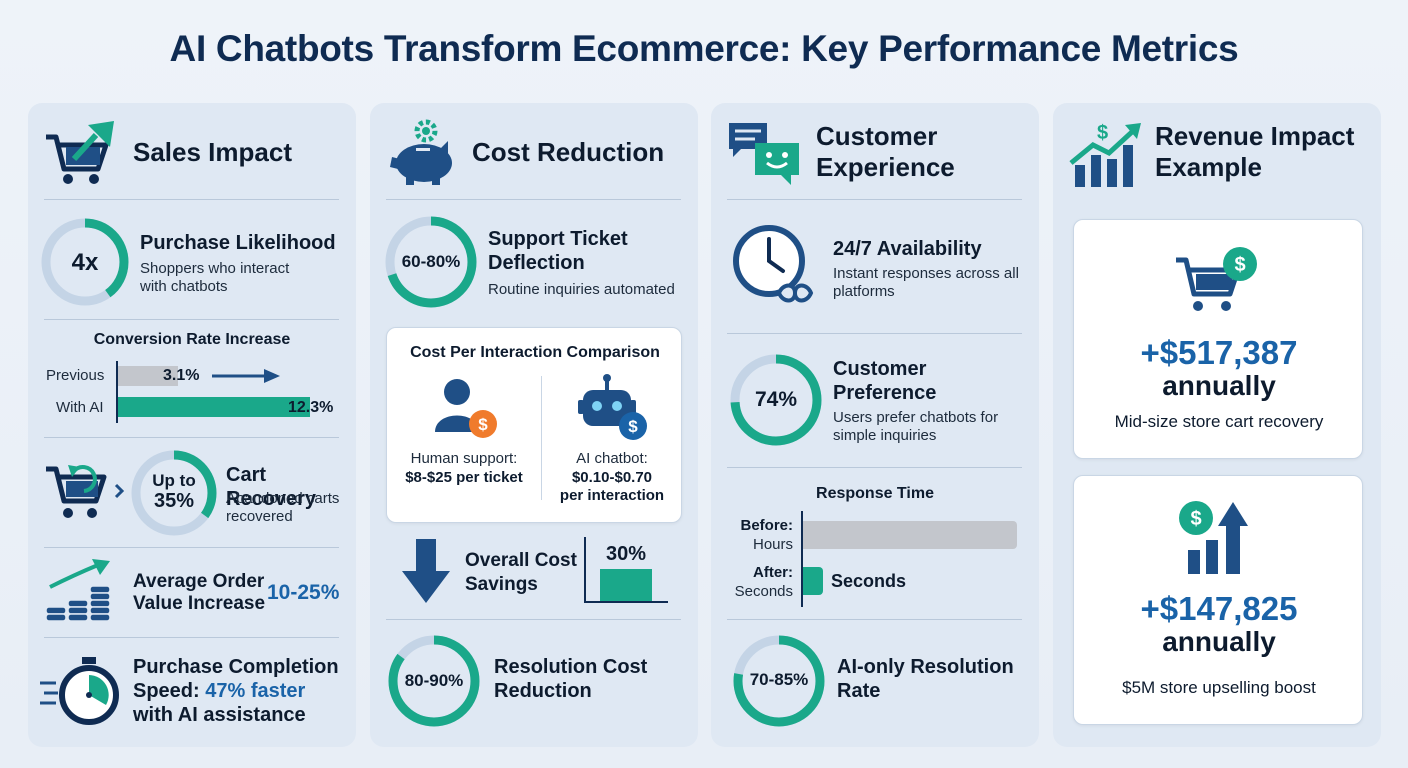  Describe the element at coordinates (1219, 385) in the screenshot. I see `cart-recovery-period: annually` at that location.